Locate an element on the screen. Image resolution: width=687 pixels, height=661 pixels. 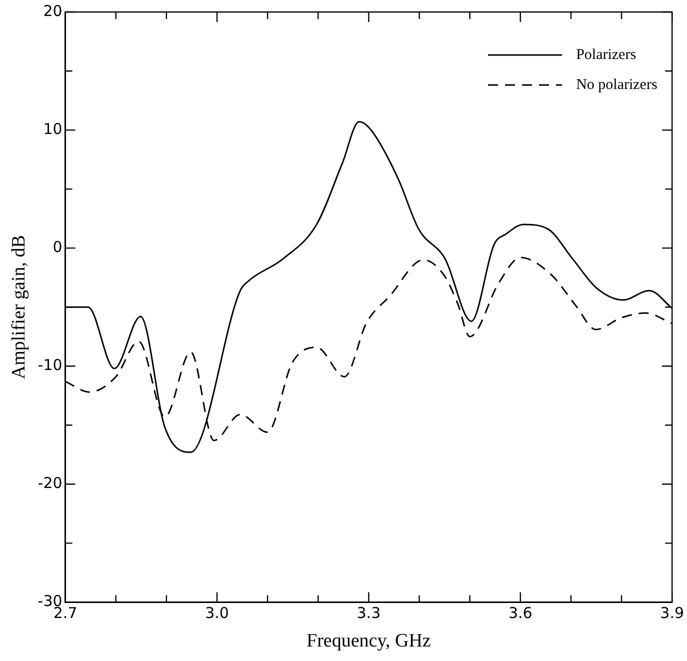
x-tick-label: 3.3 is located at coordinates (368, 613).